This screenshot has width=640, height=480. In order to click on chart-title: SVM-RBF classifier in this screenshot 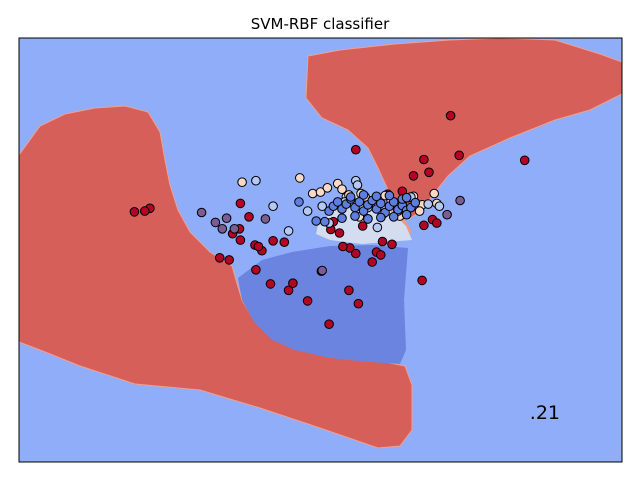, I will do `click(320, 24)`.